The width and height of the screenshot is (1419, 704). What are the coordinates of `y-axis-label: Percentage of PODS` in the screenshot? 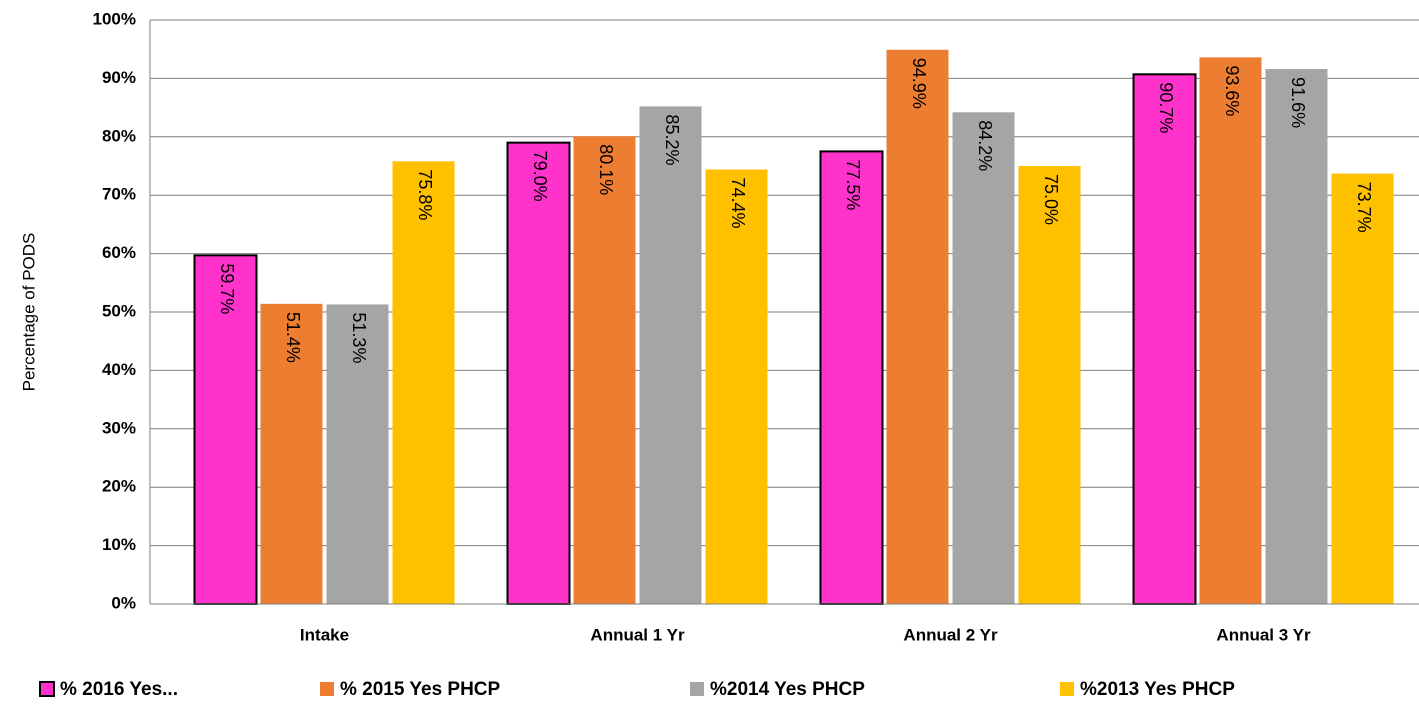 It's located at (28, 312).